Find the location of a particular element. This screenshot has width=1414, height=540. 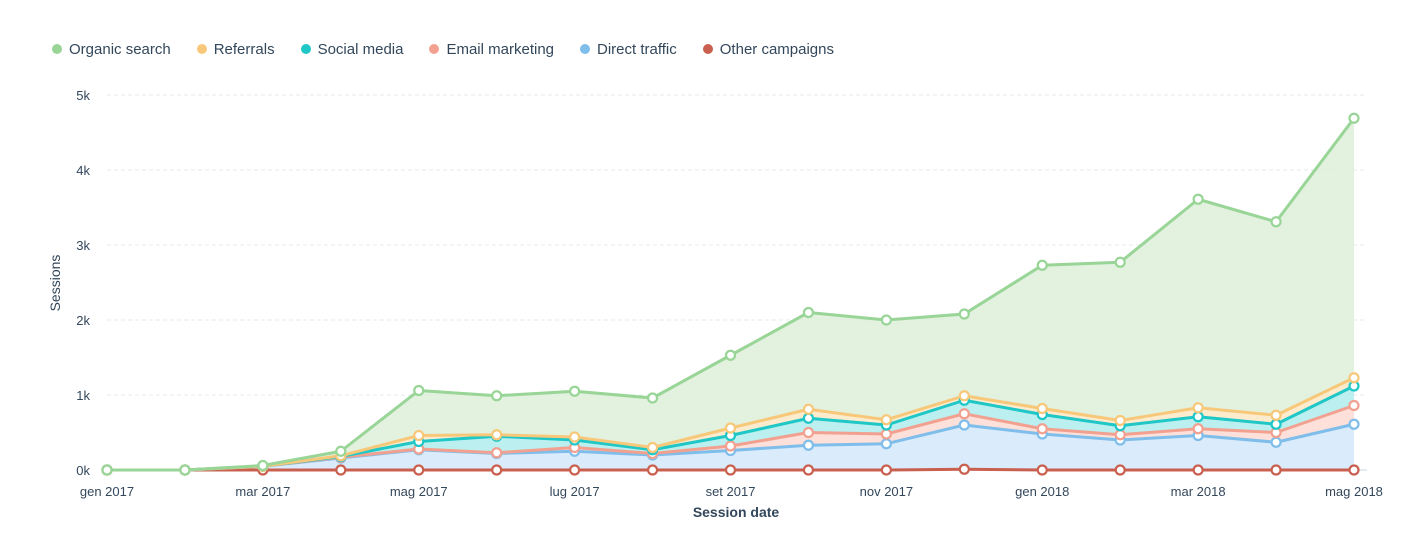

legend-label: Organic search is located at coordinates (120, 49).